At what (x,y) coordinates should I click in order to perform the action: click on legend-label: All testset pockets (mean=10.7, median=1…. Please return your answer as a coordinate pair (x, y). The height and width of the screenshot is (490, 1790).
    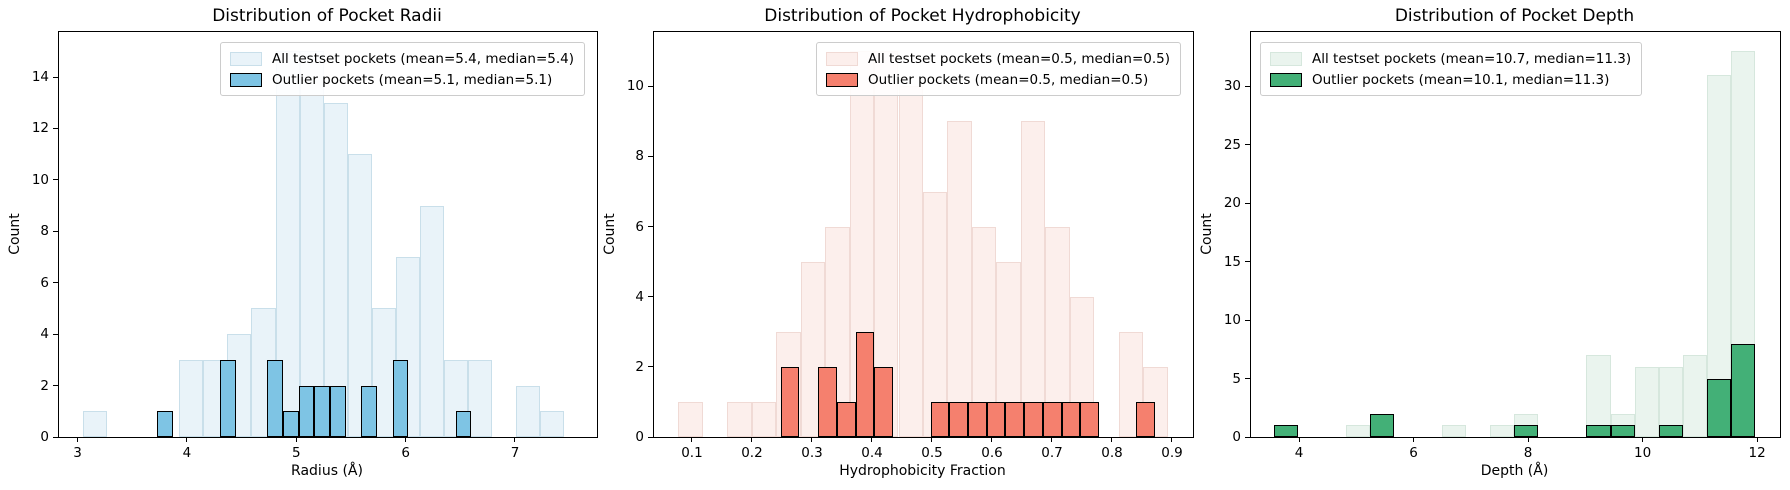
    Looking at the image, I should click on (1472, 58).